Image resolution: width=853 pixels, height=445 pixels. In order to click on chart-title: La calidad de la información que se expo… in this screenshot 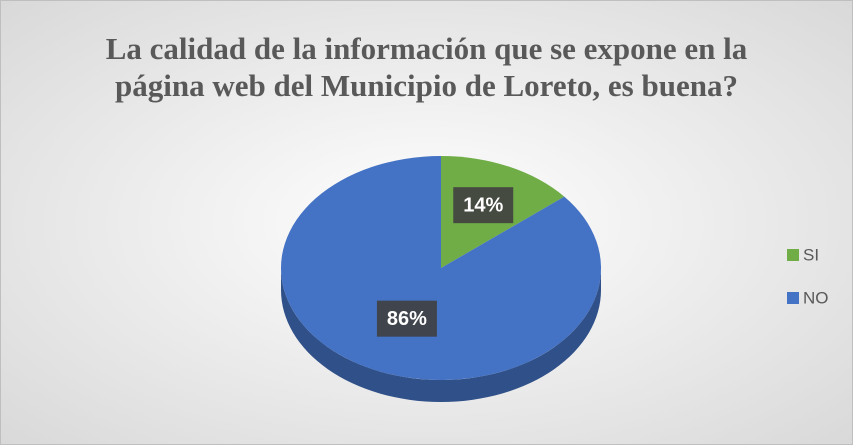, I will do `click(426, 67)`.